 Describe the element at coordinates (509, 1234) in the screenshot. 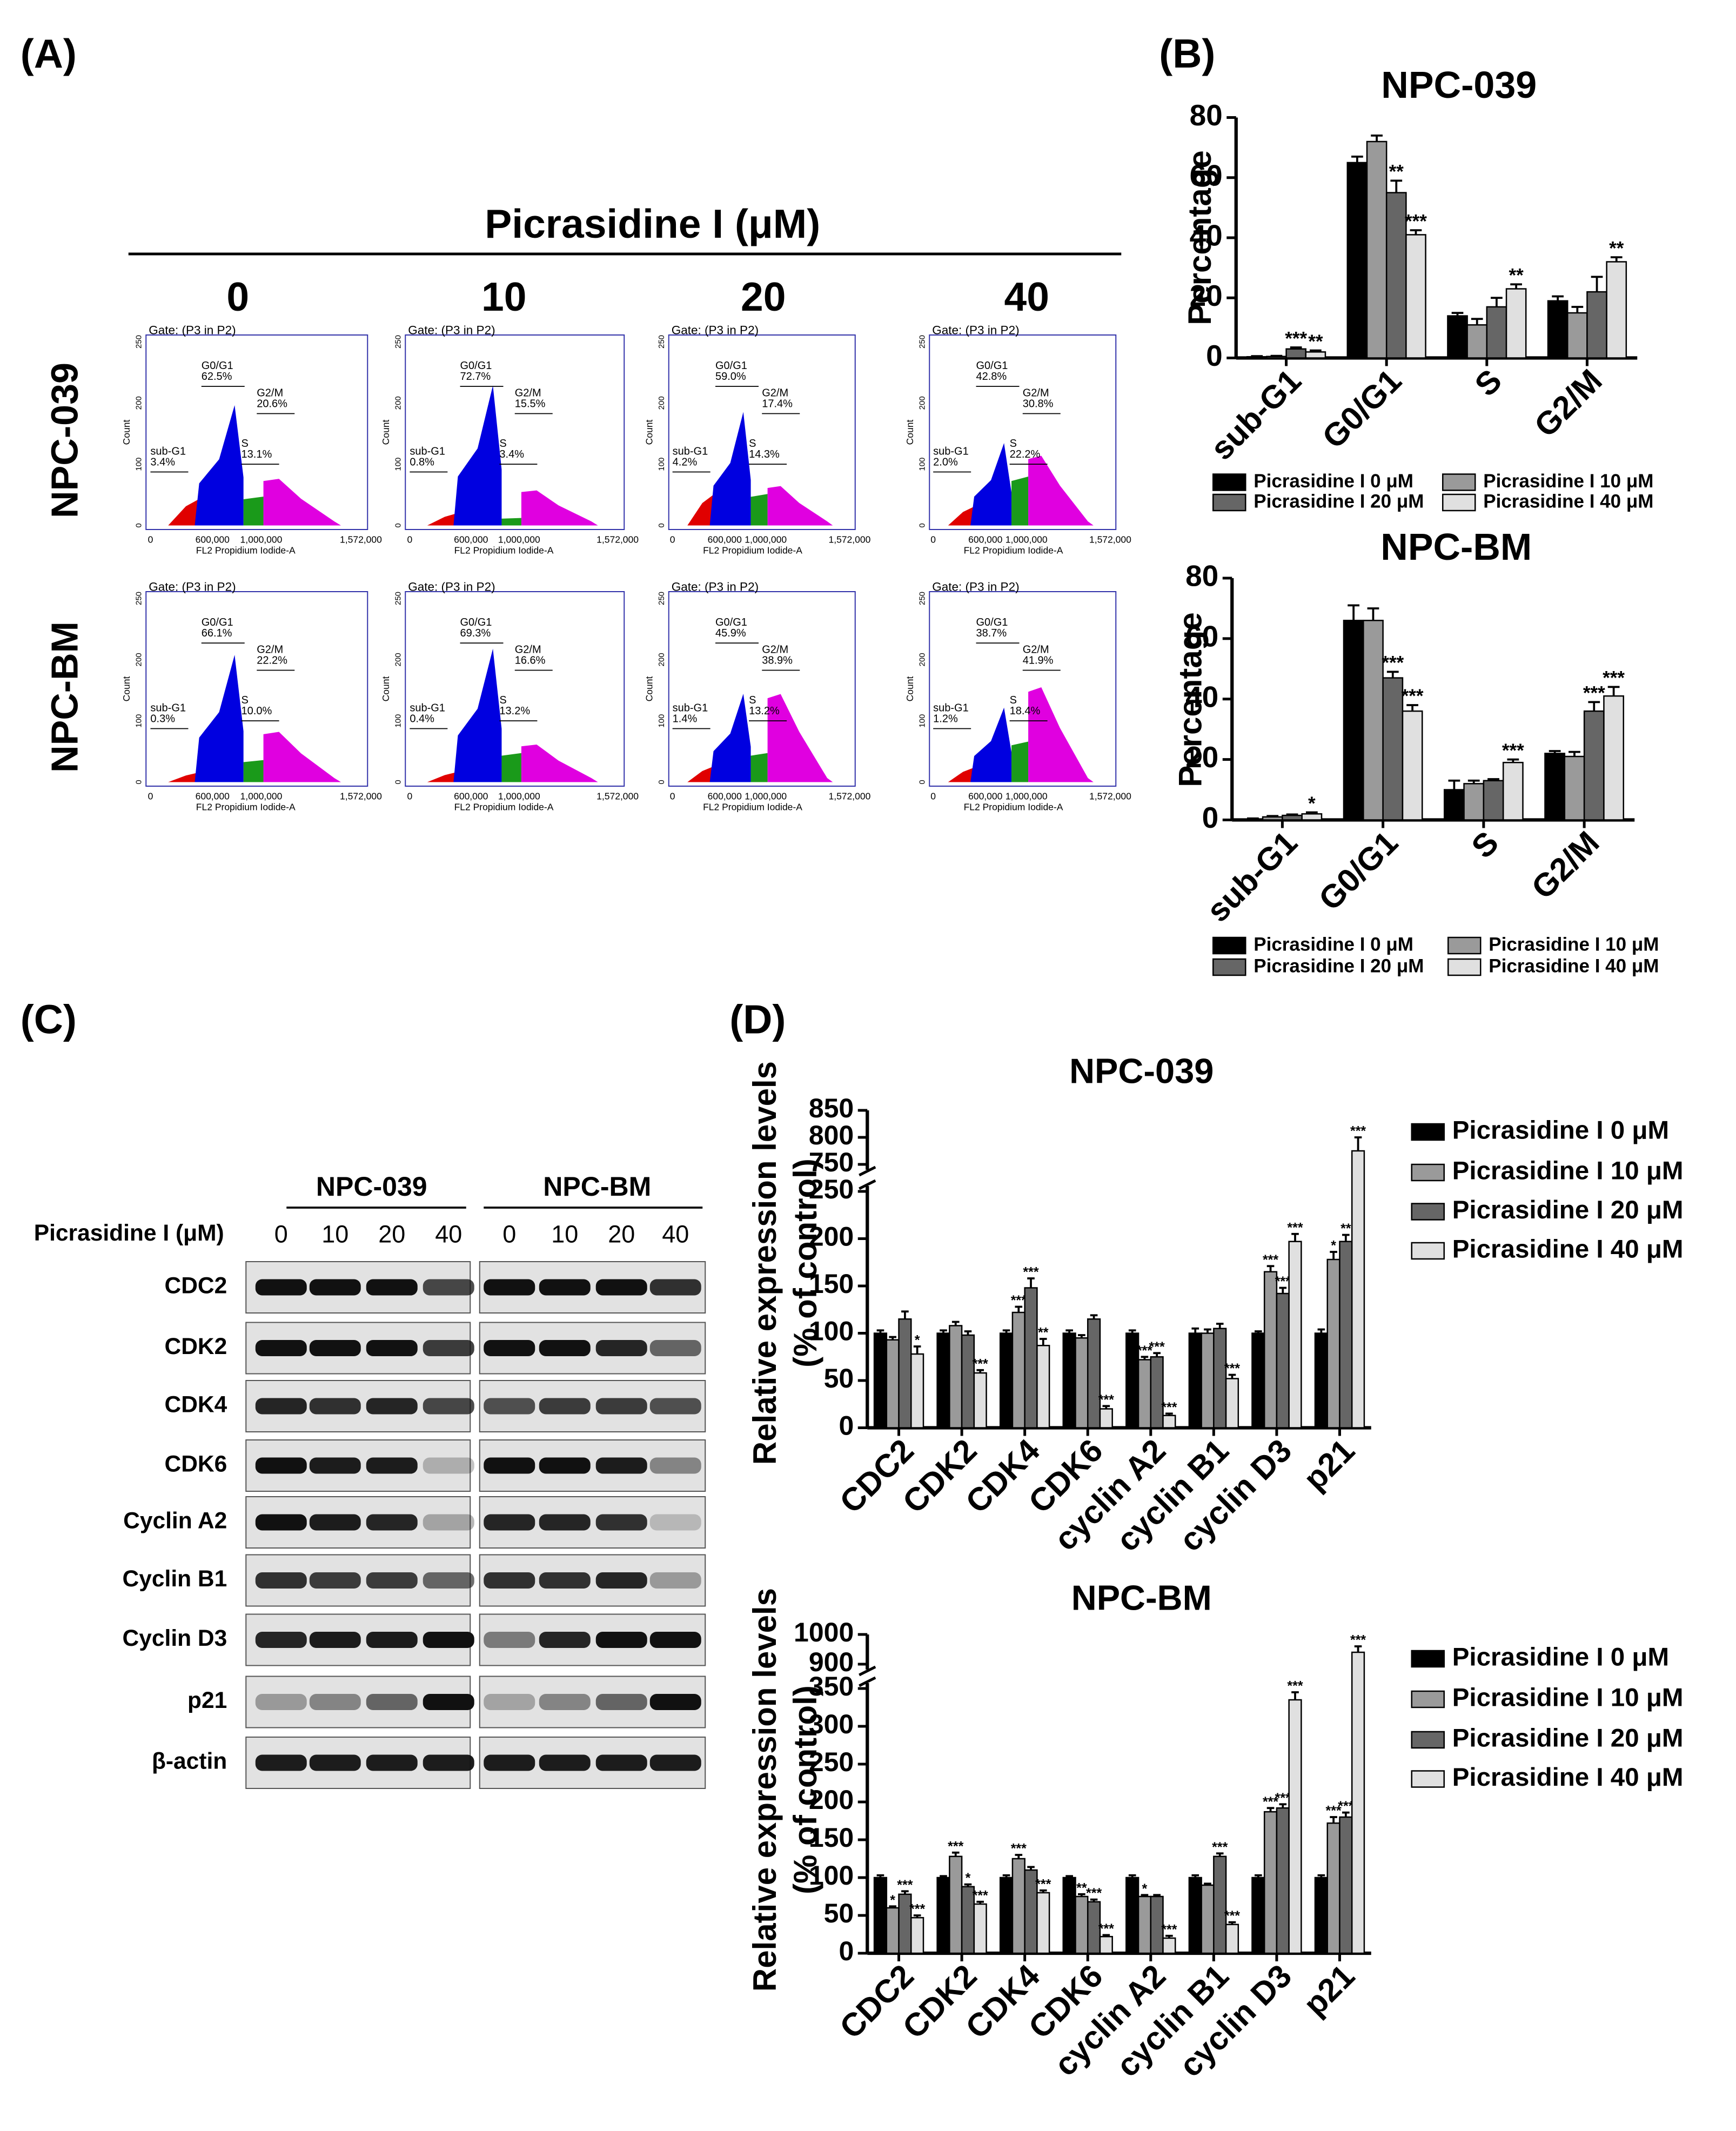

I see `blot-dose: 0` at that location.